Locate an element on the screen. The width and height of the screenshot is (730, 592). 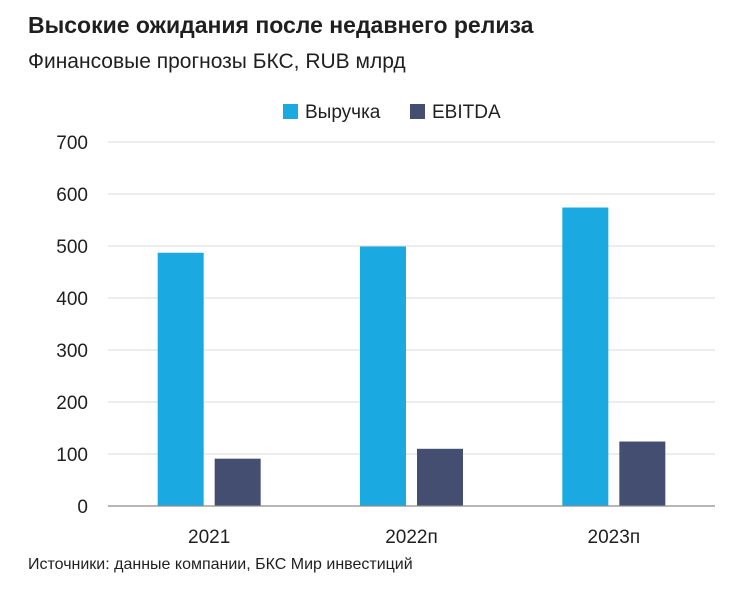
legend-swatch-ebitda is located at coordinates (417, 111).